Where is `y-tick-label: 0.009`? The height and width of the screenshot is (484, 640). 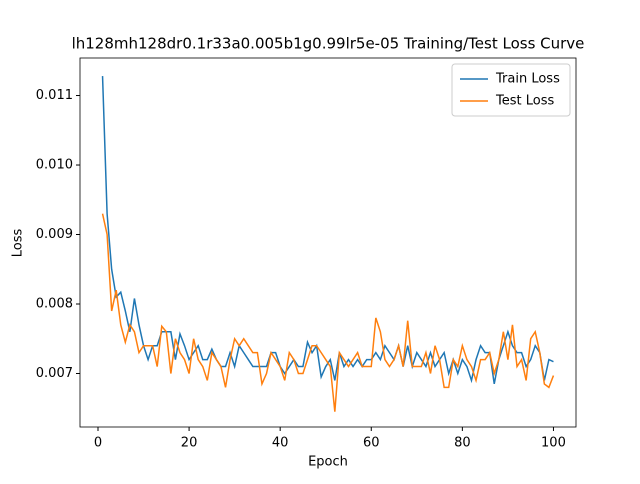
y-tick-label: 0.009 is located at coordinates (54, 234).